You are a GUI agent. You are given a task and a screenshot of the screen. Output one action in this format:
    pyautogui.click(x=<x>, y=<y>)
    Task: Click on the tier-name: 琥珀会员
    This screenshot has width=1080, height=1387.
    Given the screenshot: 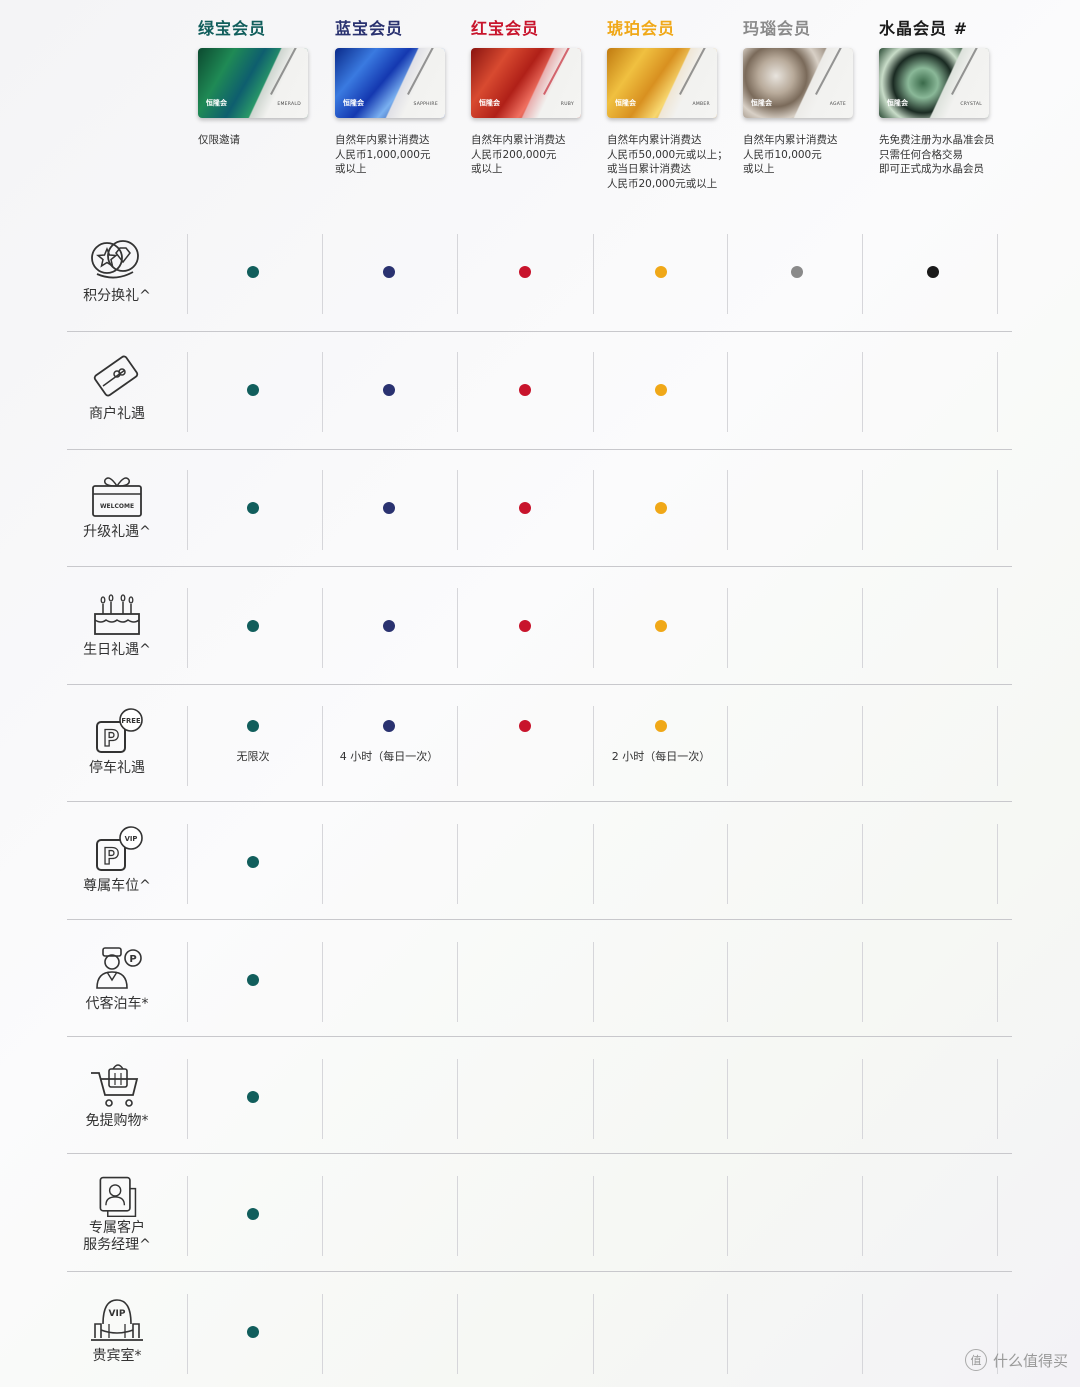 What is the action you would take?
    pyautogui.click(x=641, y=28)
    